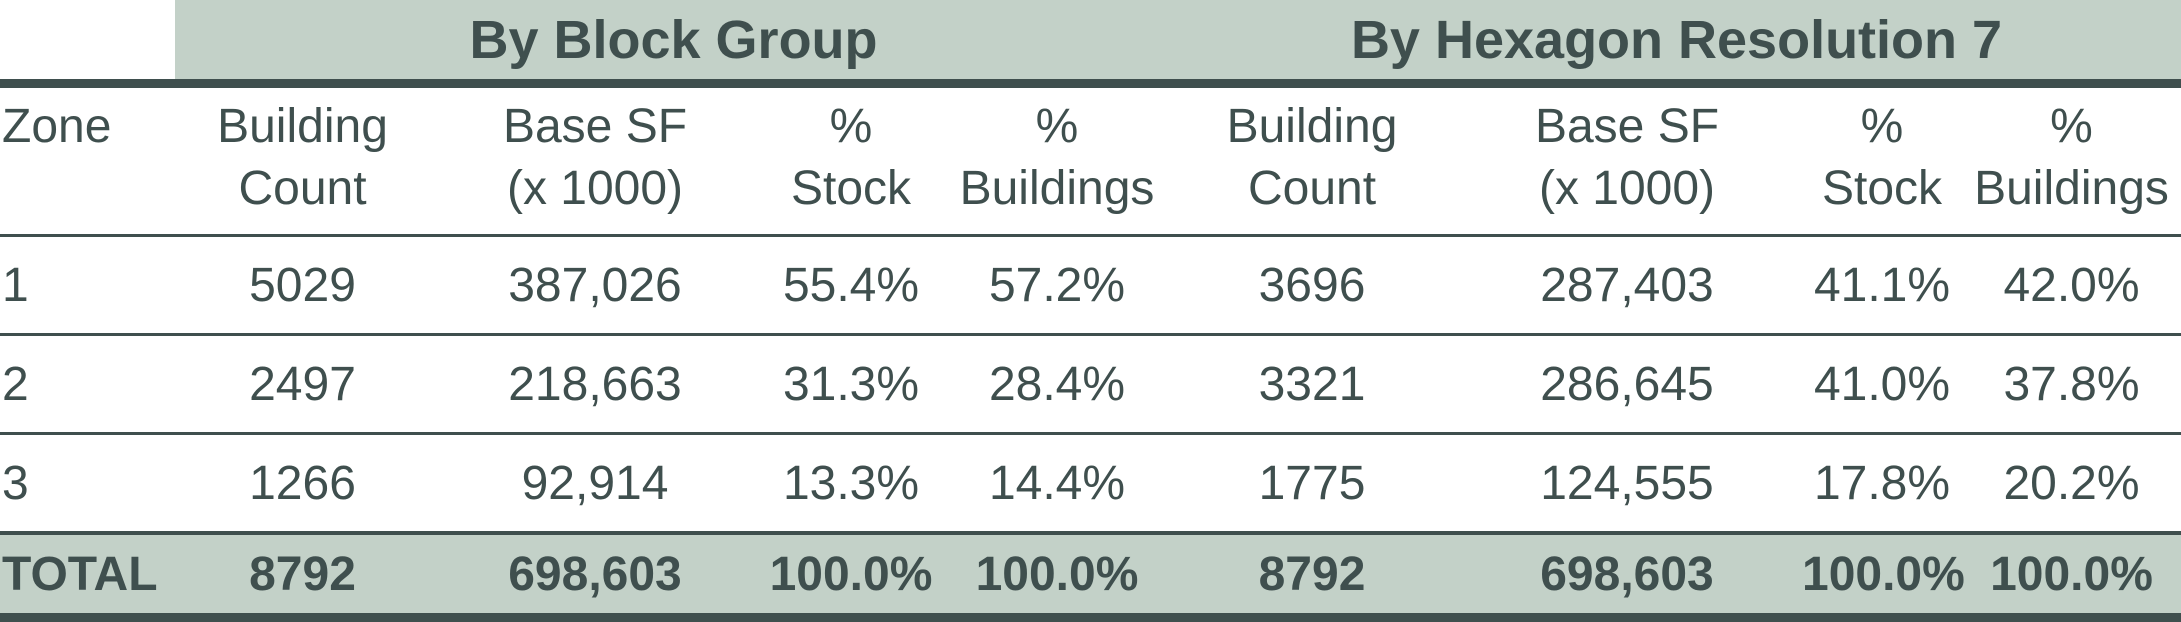  Describe the element at coordinates (1057, 577) in the screenshot. I see `cell-pct-buildings-bg: 100.0%` at that location.